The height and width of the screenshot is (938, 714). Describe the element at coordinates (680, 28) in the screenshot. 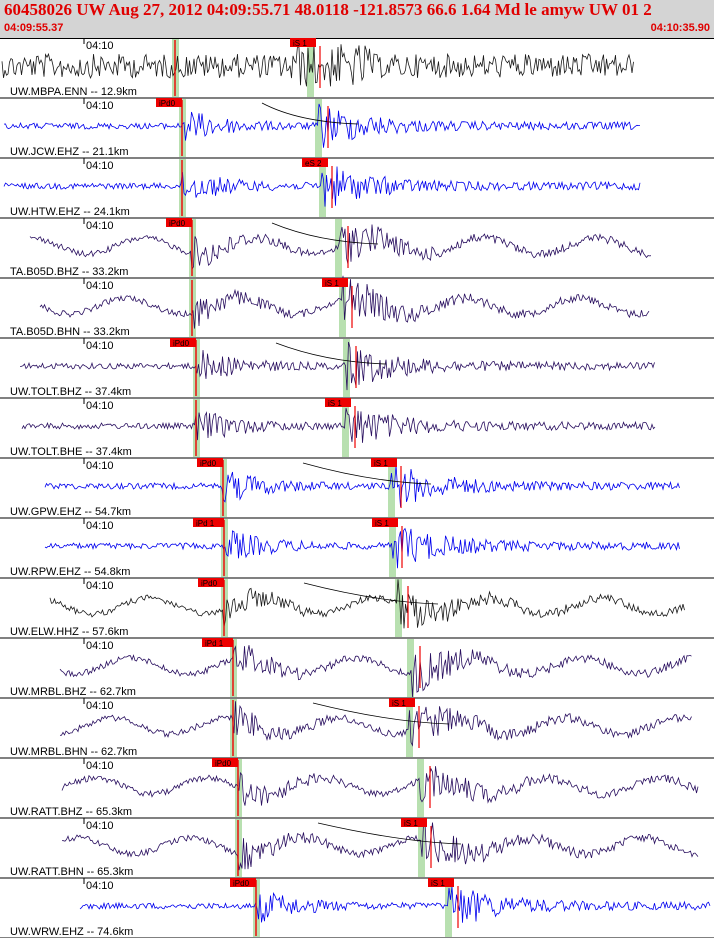

I see `end-time-label: 04:10:35.90` at that location.